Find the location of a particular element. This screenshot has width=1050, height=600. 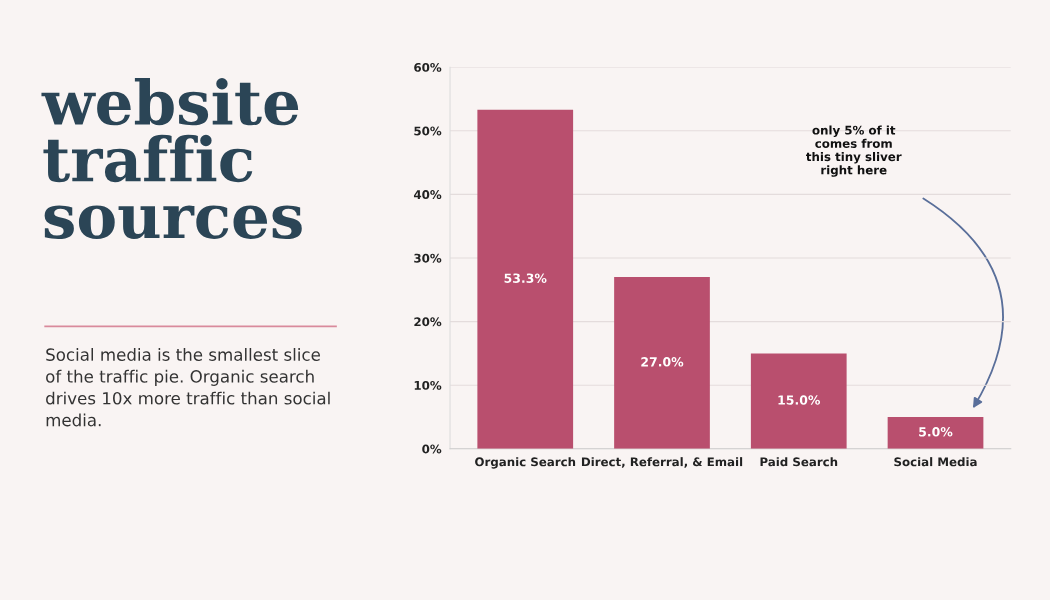

data-label: 53.3% is located at coordinates (525, 278).